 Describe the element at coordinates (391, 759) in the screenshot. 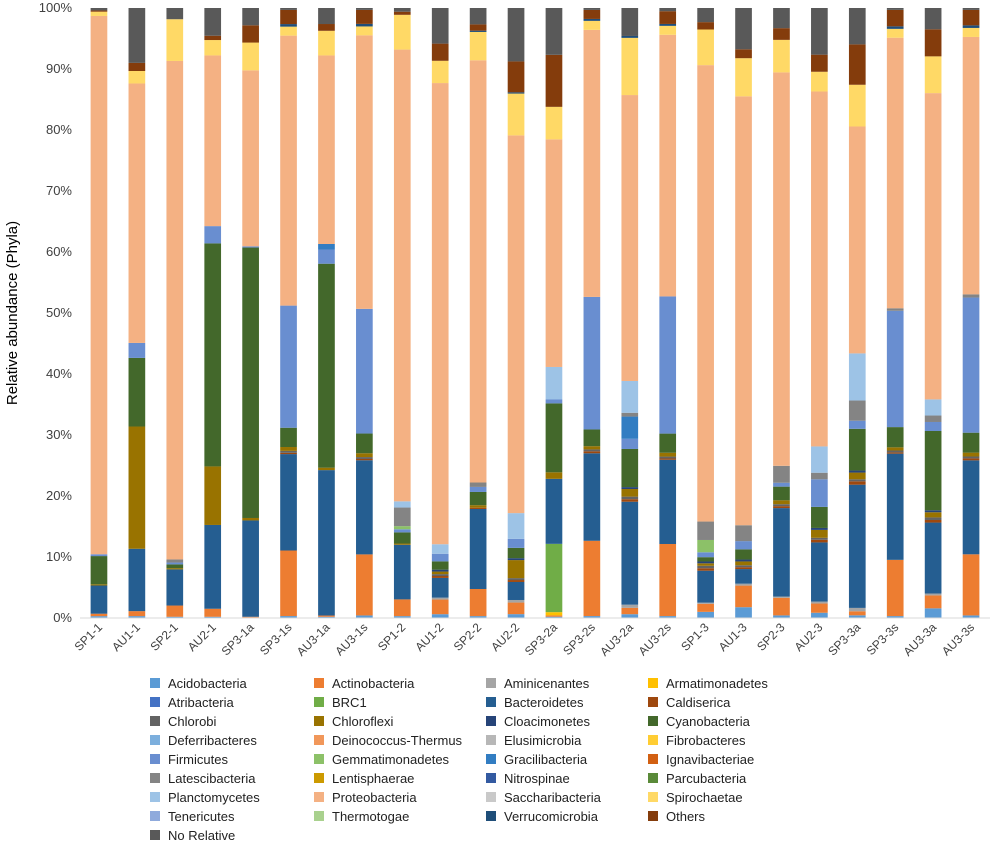

I see `legend-label: Gemmatimonadetes` at that location.